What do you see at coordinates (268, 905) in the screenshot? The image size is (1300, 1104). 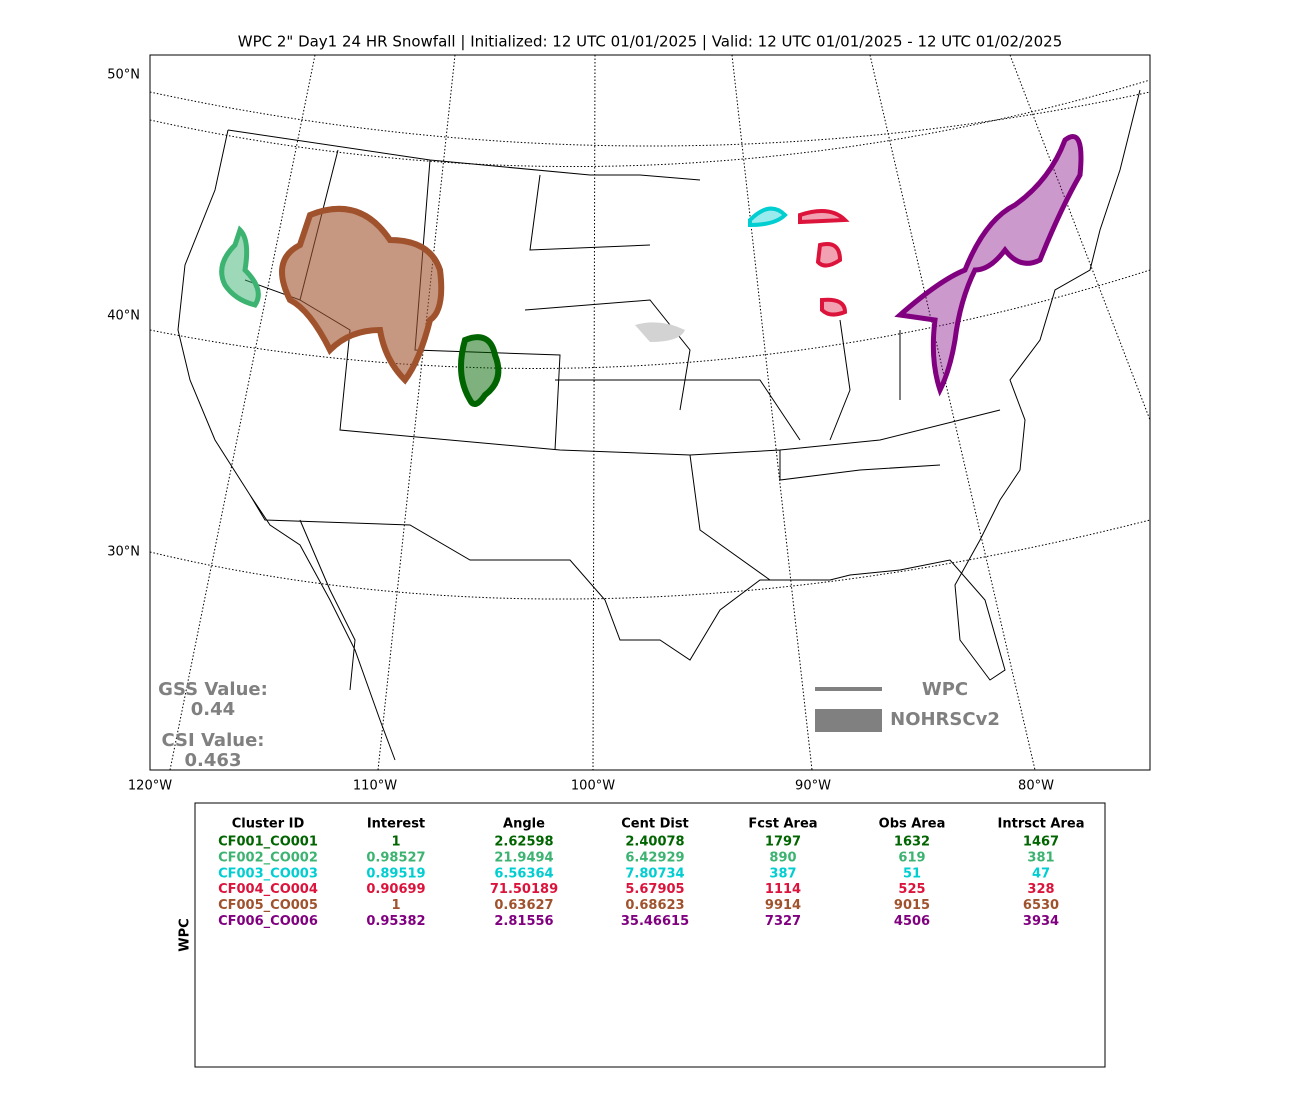 I see `table-cell: CF005_CO005` at bounding box center [268, 905].